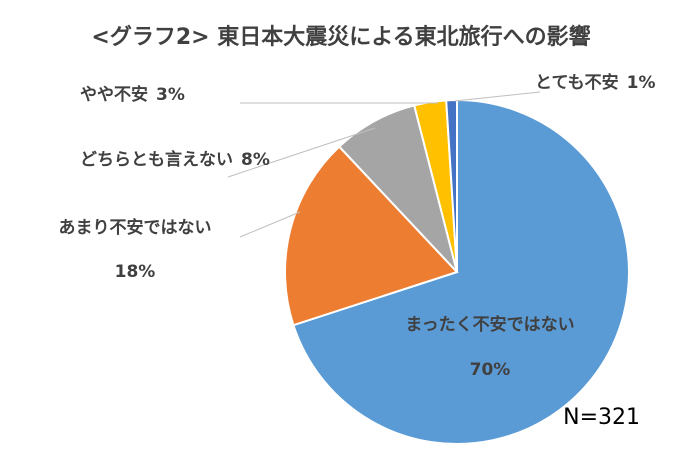  I want to click on data-label-value: 18%, so click(135, 272).